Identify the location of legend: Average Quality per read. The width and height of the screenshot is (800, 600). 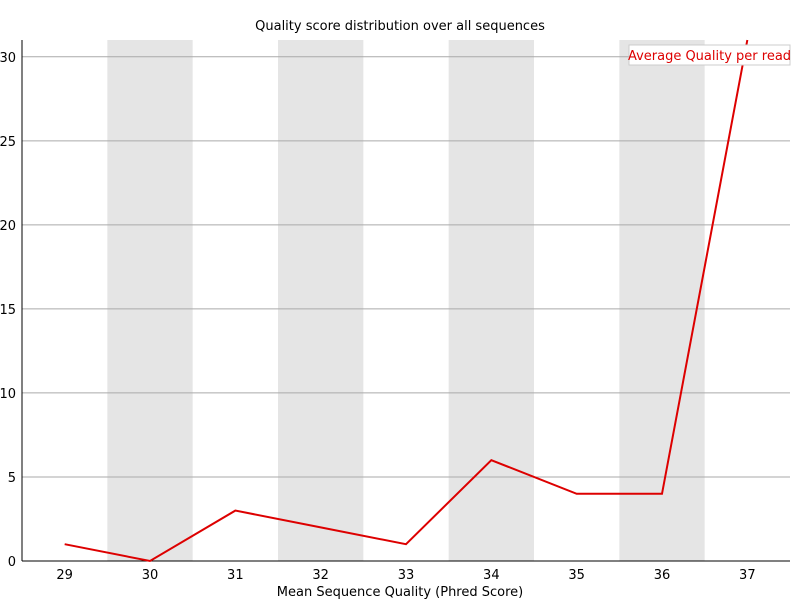
(709, 55).